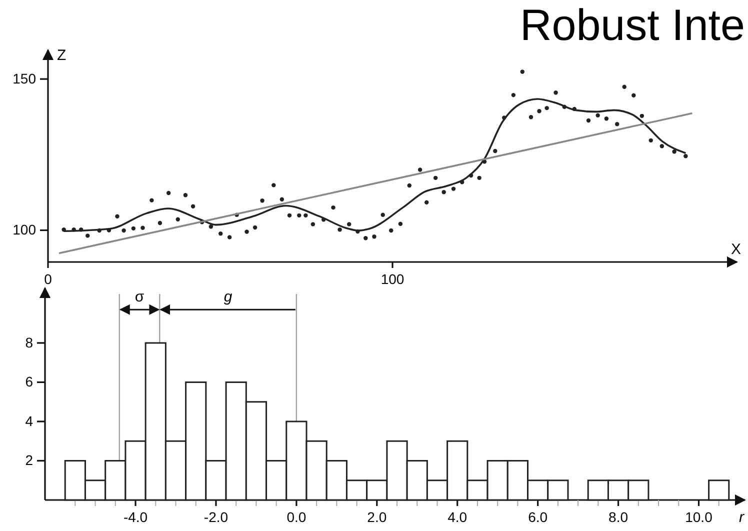 Image resolution: width=748 pixels, height=531 pixels. I want to click on x-tick-label: -4.0, so click(135, 516).